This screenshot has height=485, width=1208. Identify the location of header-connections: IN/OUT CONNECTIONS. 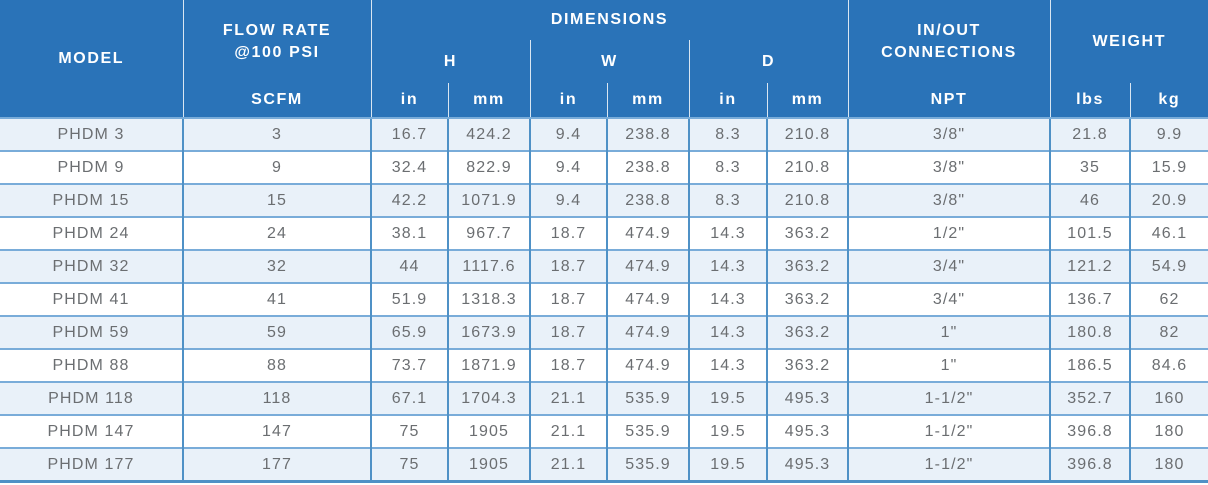
(949, 41).